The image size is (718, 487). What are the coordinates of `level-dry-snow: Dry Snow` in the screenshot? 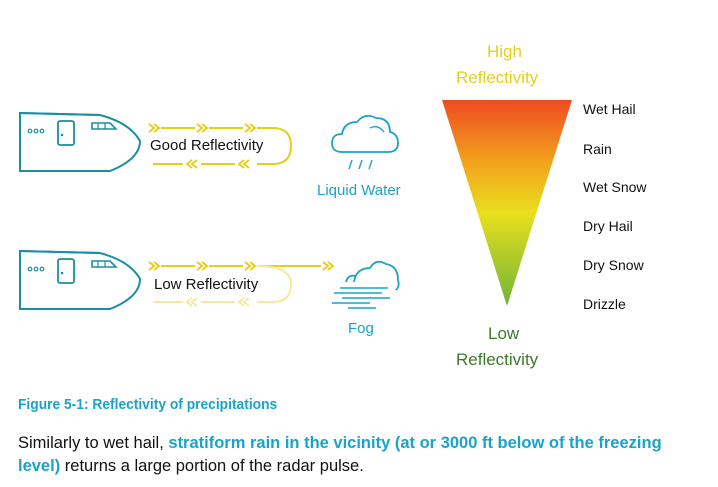 It's located at (613, 265).